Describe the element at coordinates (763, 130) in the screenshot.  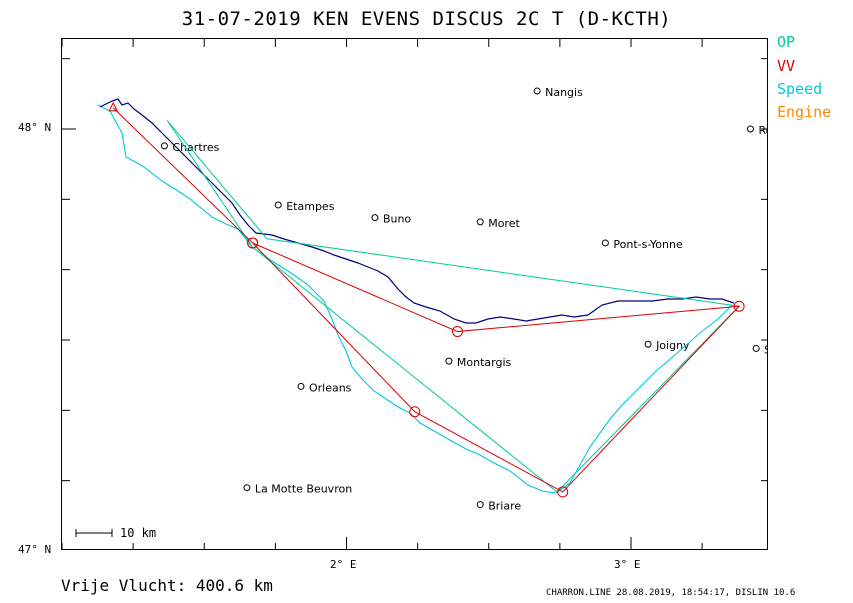
I see `town-label: Ro` at that location.